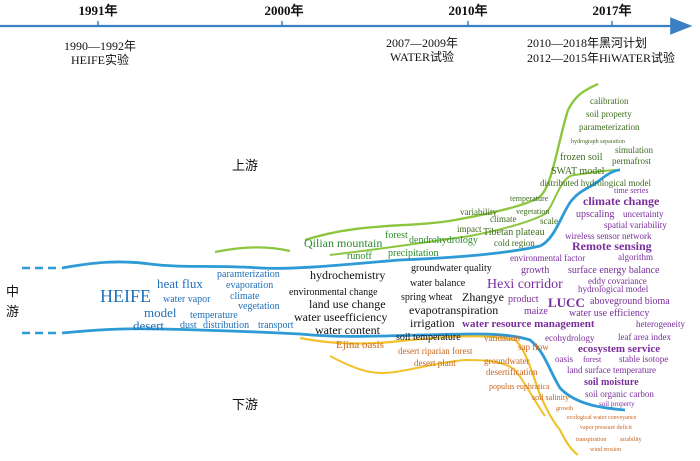 This screenshot has height=461, width=700. Describe the element at coordinates (422, 43) in the screenshot. I see `event-water-dates: 2007—2009年` at that location.